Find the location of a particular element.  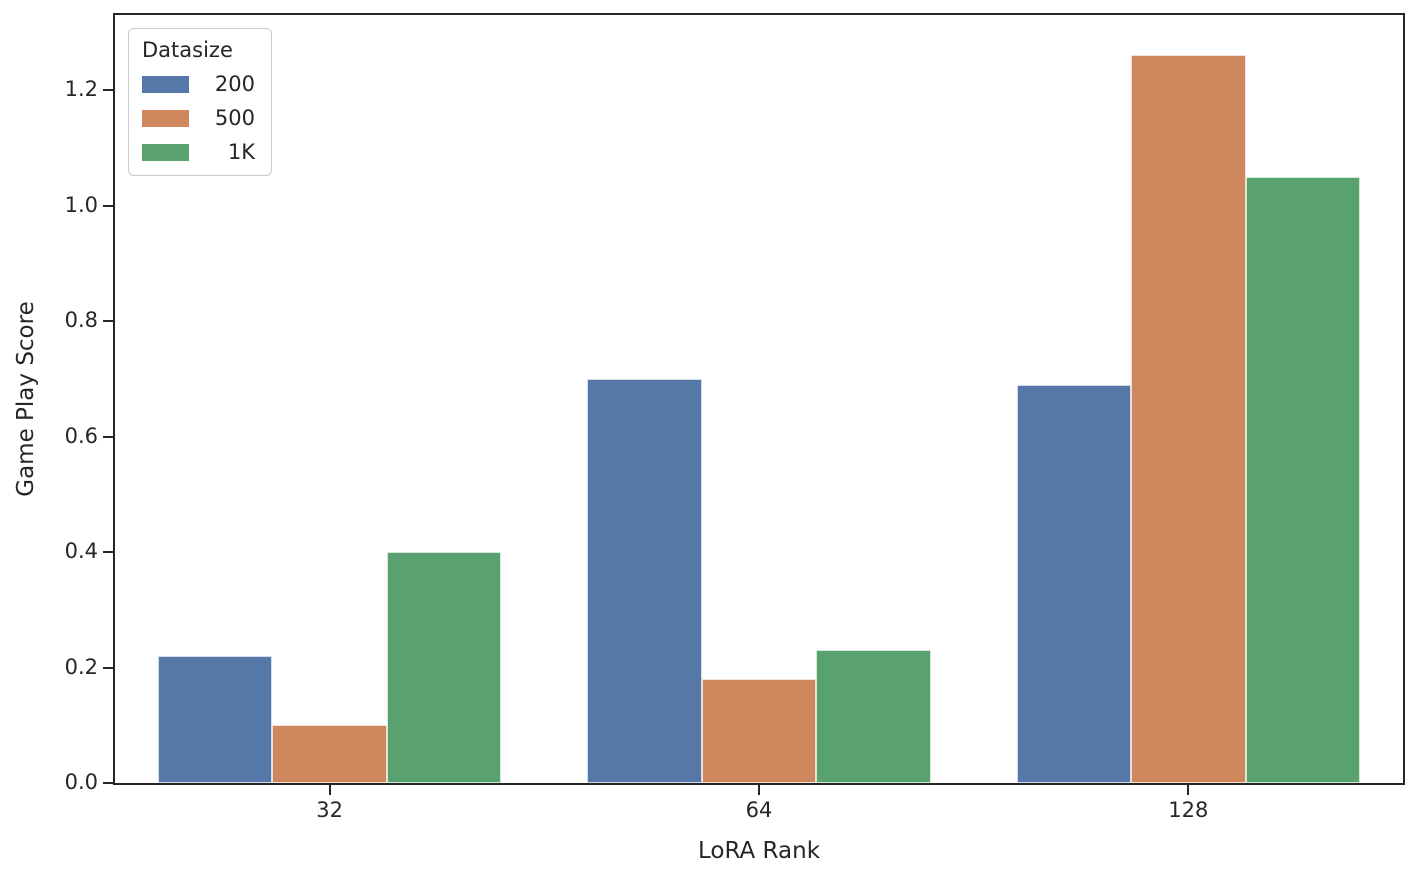

x-tick-label: 64 is located at coordinates (759, 810).